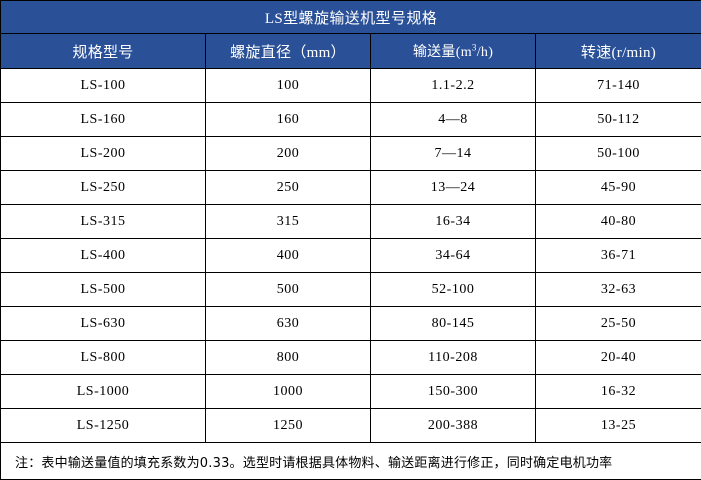  What do you see at coordinates (103, 358) in the screenshot?
I see `cell-model: LS-800` at bounding box center [103, 358].